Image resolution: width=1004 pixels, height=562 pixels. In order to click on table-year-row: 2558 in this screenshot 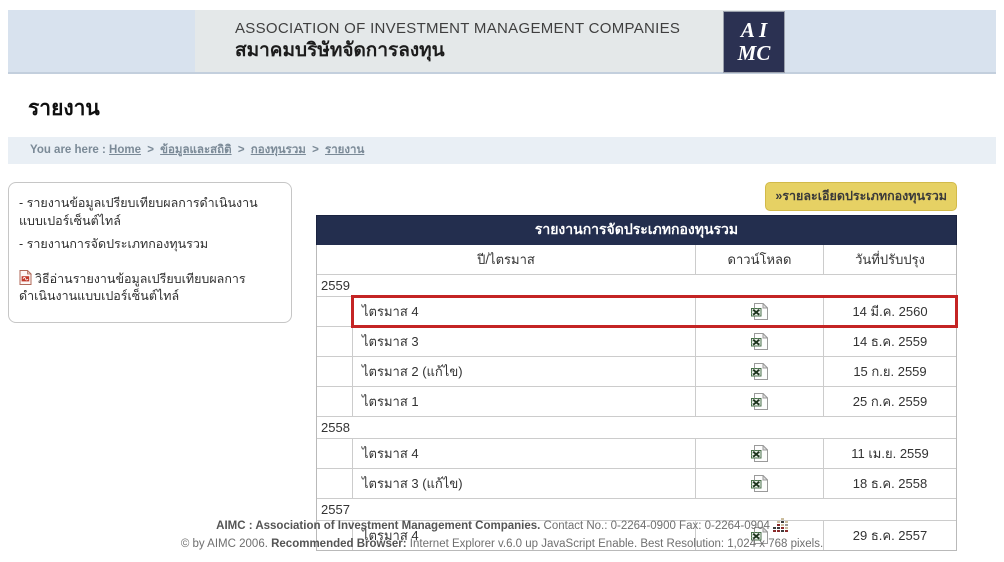, I will do `click(636, 428)`.